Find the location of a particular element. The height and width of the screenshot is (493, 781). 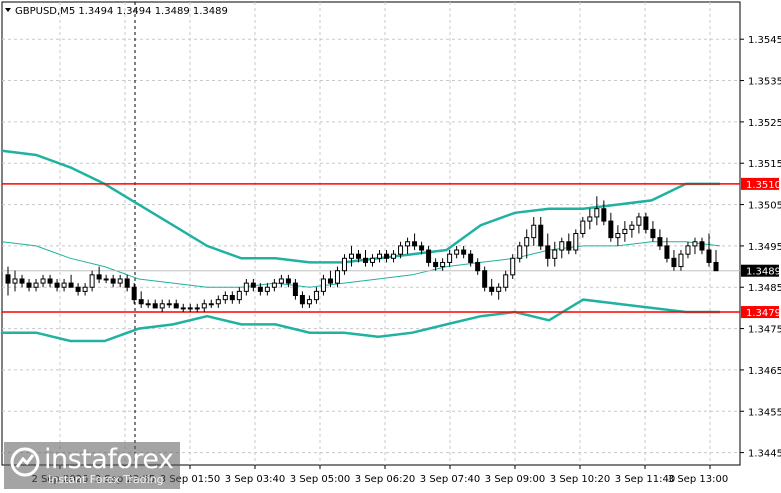

current-price-label: 1.3489 is located at coordinates (763, 272).